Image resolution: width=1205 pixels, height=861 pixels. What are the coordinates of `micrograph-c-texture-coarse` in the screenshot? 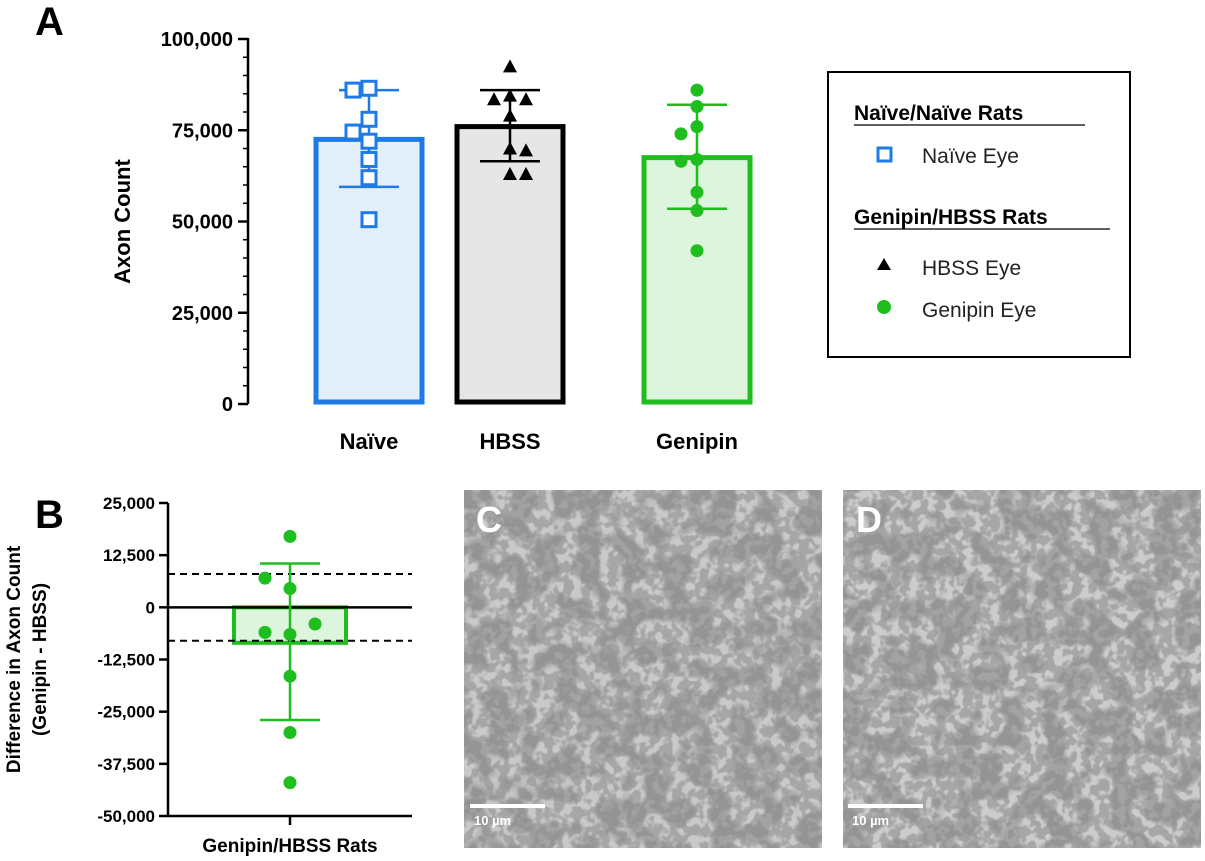 It's located at (643, 669).